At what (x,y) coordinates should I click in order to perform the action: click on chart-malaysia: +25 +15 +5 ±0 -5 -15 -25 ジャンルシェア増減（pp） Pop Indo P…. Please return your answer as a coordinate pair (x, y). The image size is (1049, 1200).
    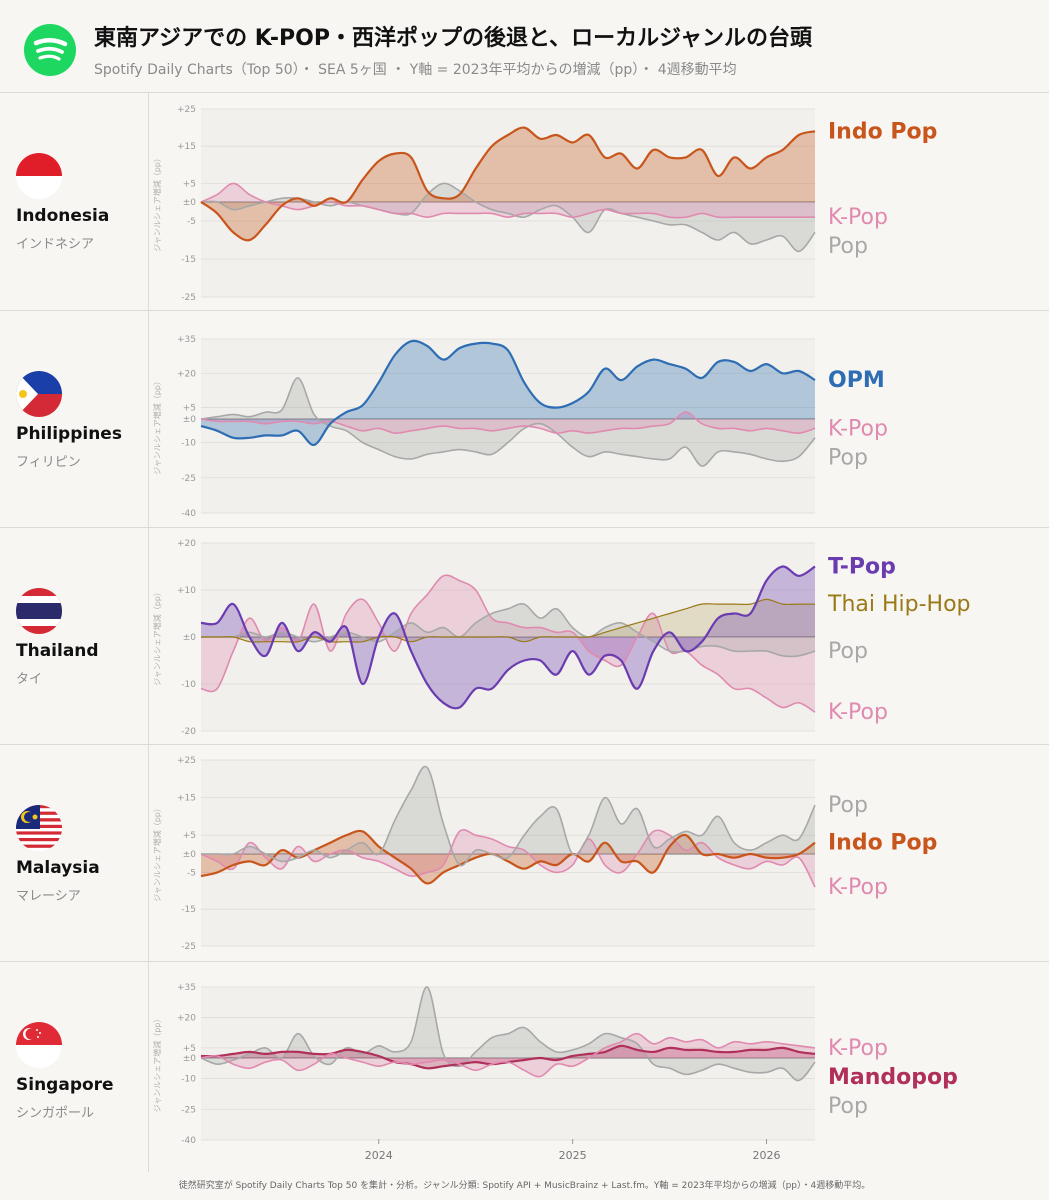
    Looking at the image, I should click on (544, 854).